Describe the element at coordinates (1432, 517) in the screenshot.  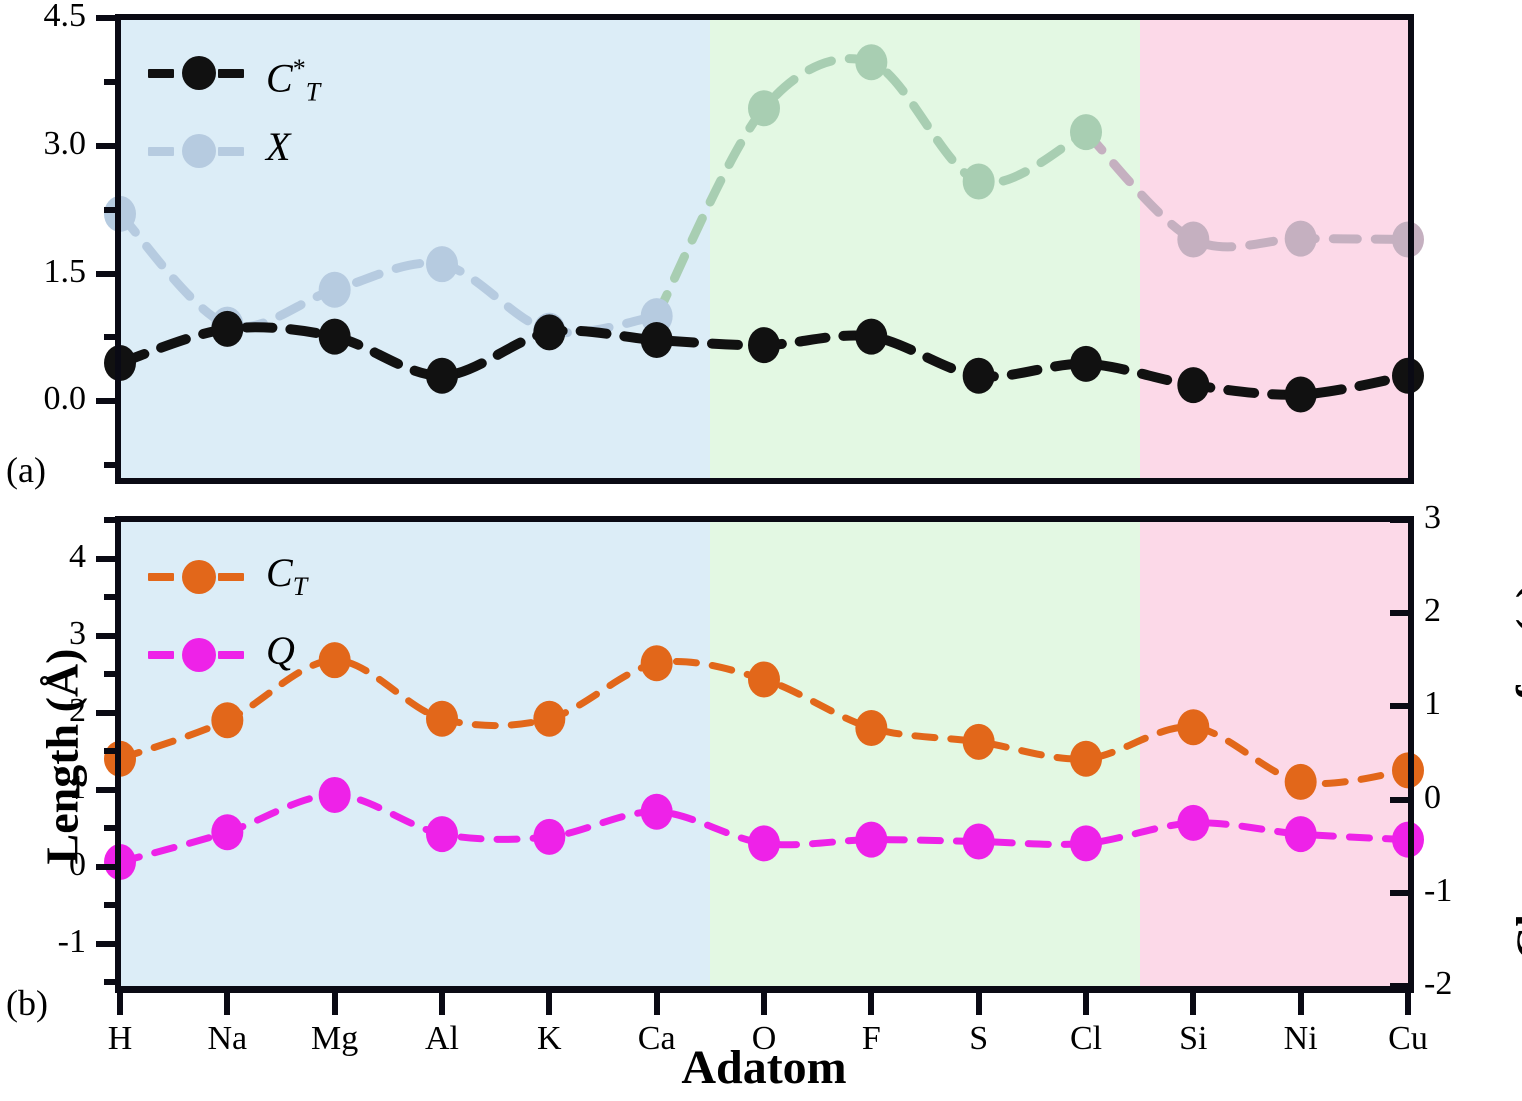
I see `panel-b-right-ytick-label: 3` at that location.